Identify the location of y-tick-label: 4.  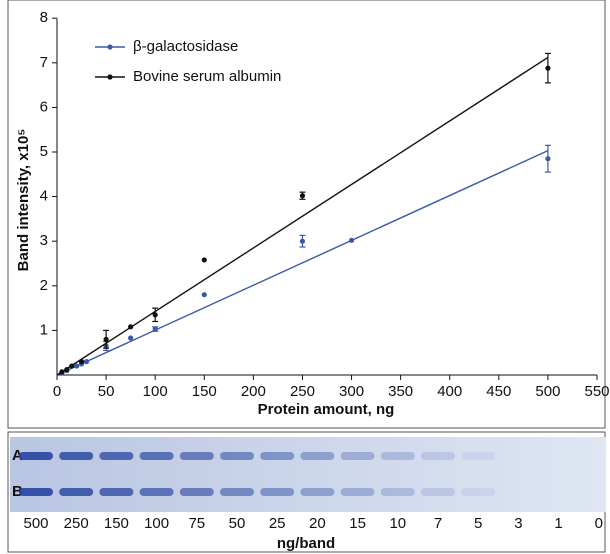
(44, 196).